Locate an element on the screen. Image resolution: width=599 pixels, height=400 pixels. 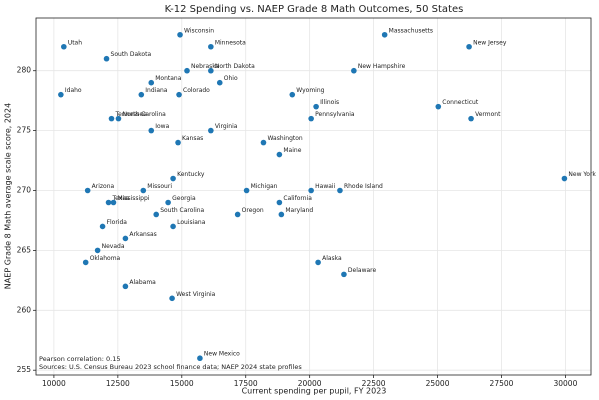
point-label: Indiana is located at coordinates (156, 90).